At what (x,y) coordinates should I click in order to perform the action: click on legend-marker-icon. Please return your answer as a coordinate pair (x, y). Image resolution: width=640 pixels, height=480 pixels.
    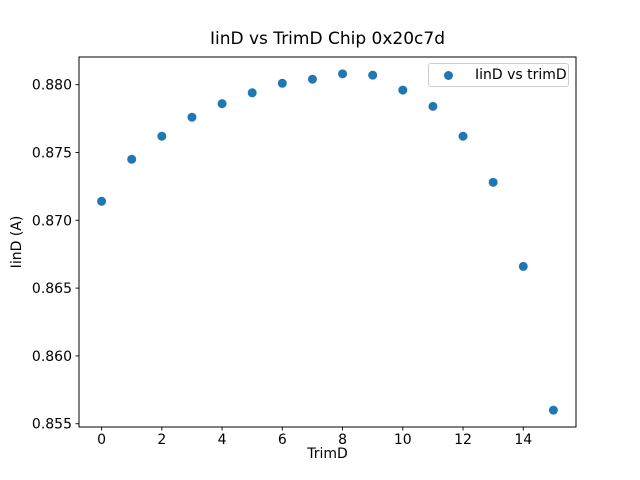
    Looking at the image, I should click on (448, 75).